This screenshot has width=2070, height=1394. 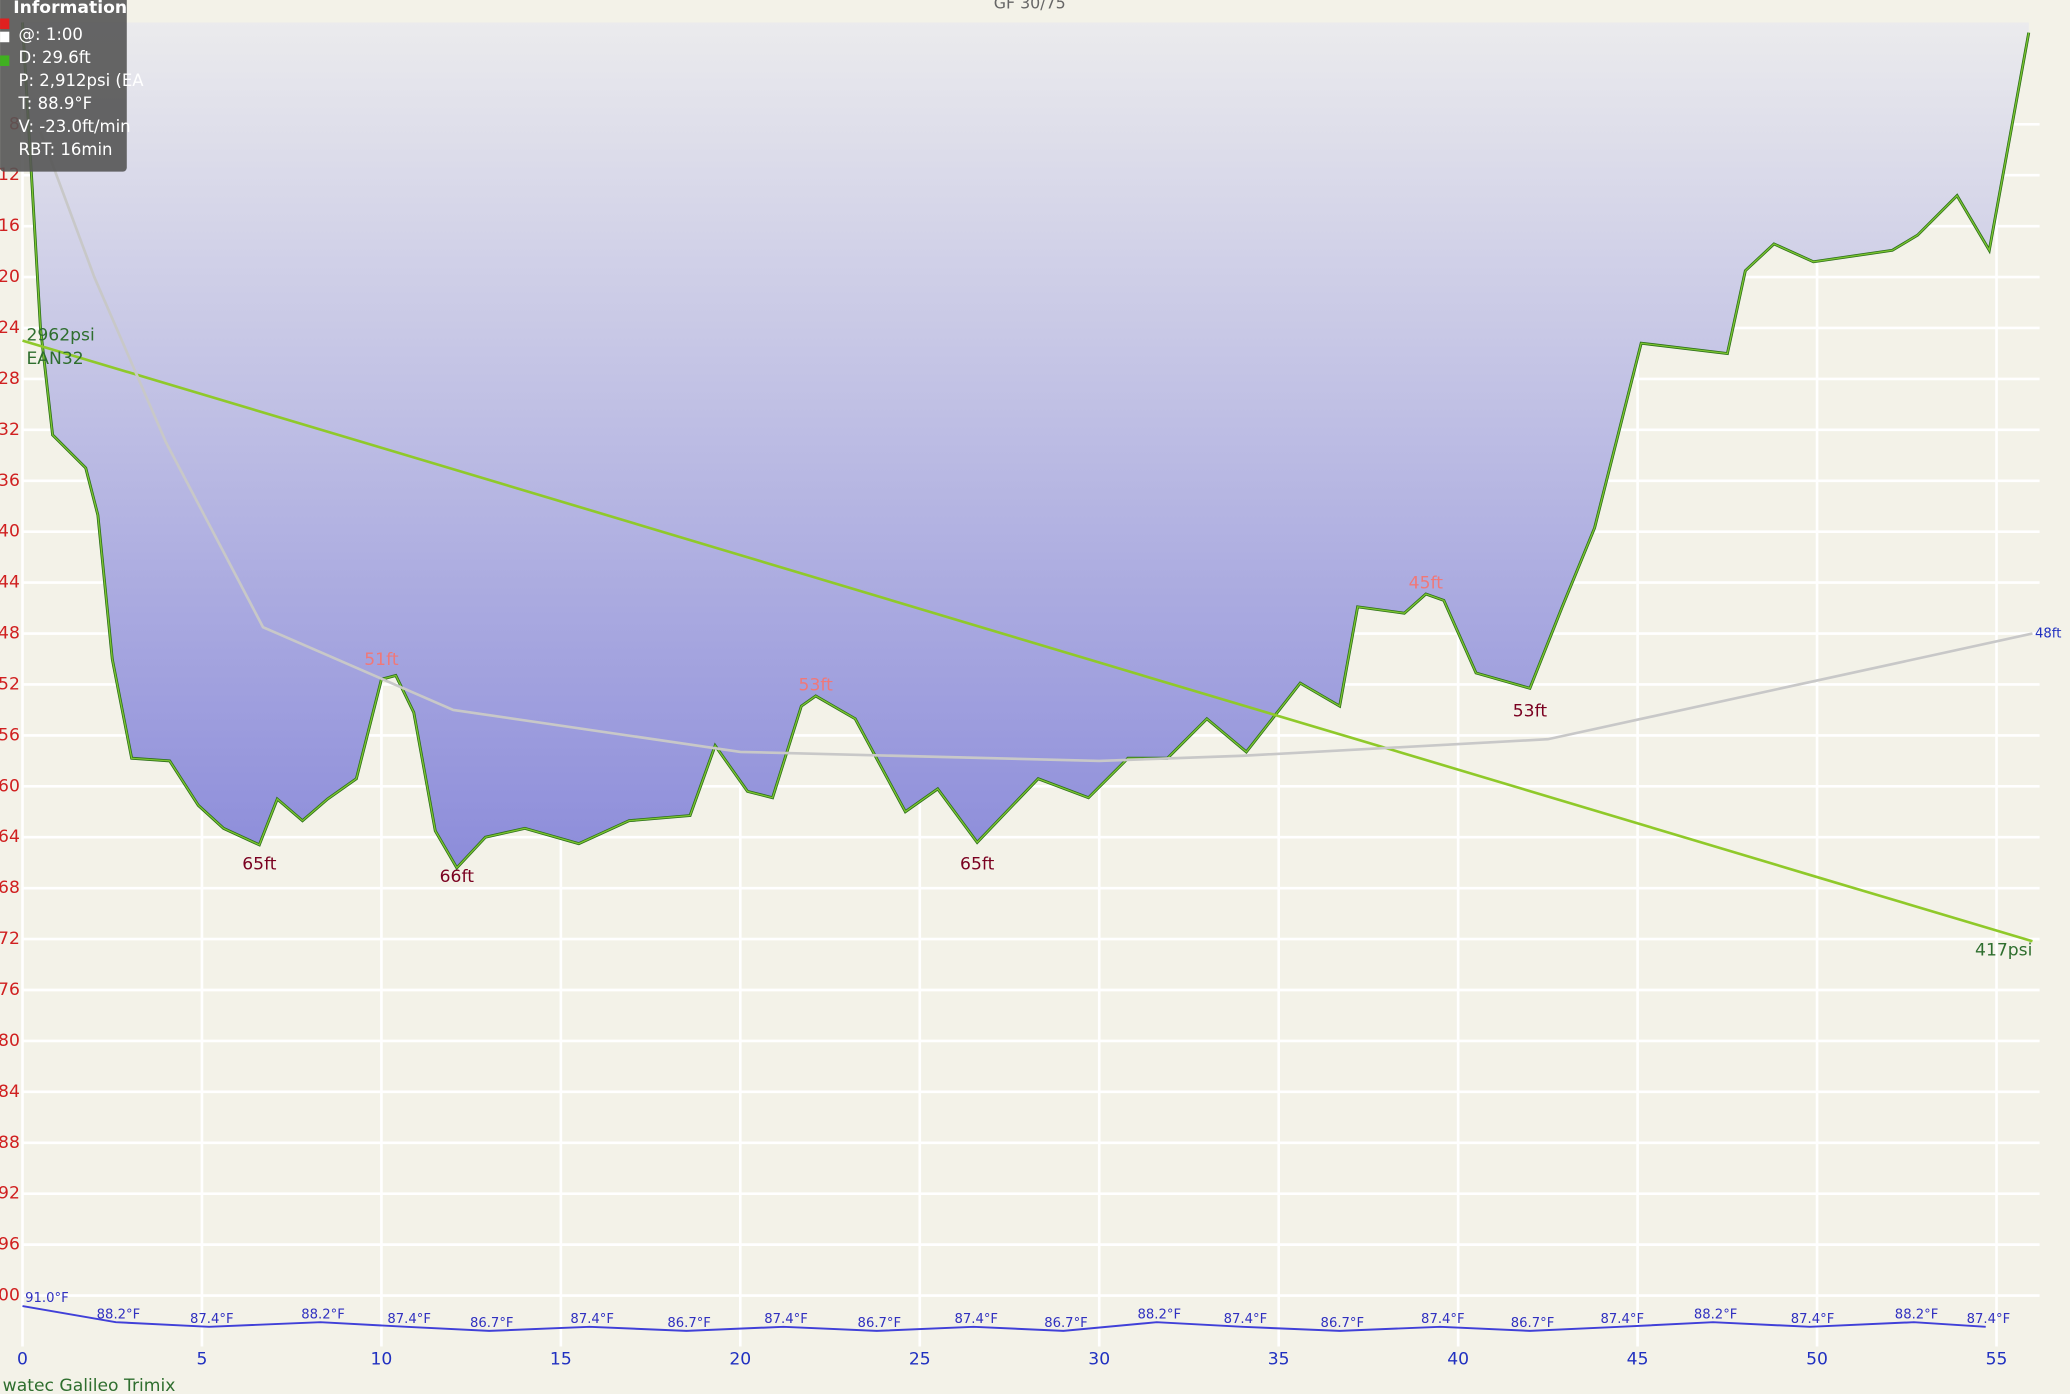 I want to click on x-tick-label: 35, so click(x=1279, y=1360).